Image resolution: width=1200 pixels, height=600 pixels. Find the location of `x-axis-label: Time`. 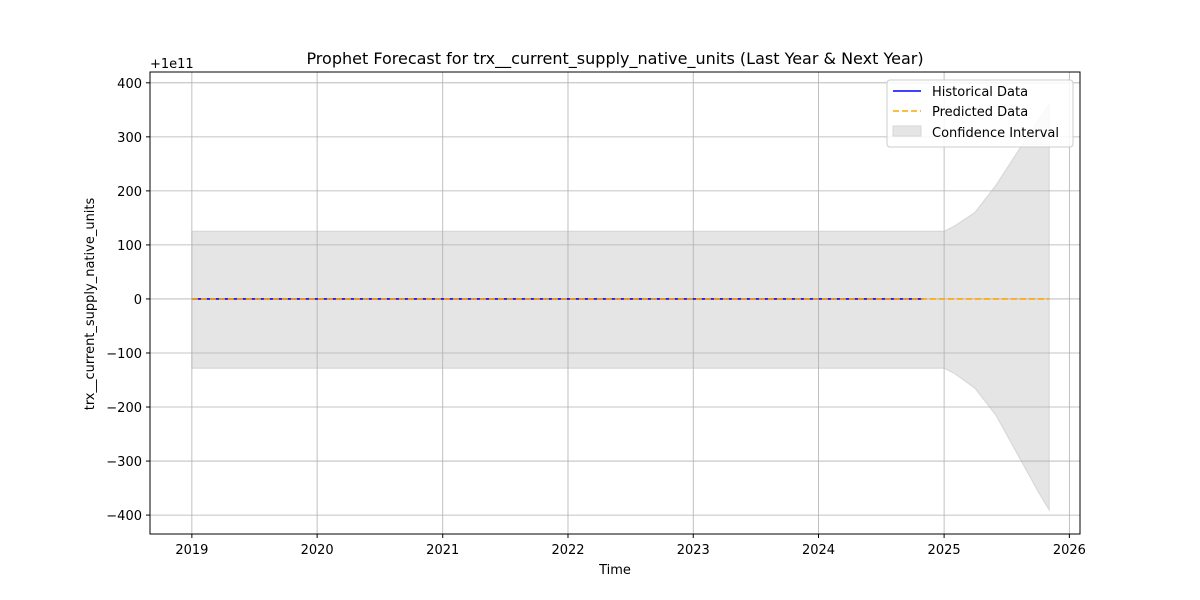

x-axis-label: Time is located at coordinates (614, 570).